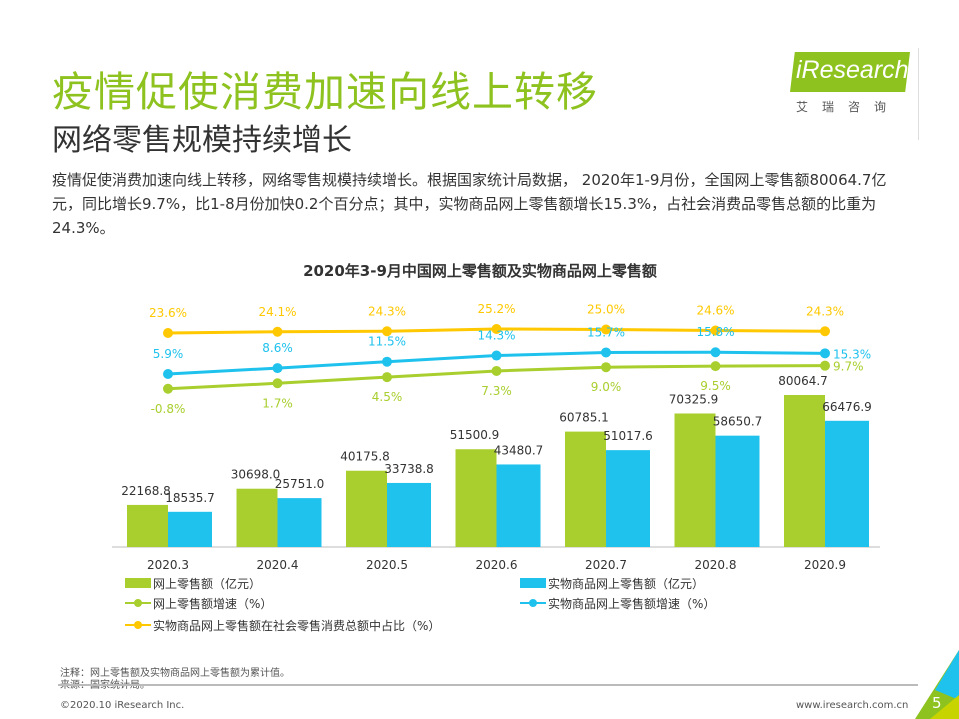 Image resolution: width=959 pixels, height=719 pixels. What do you see at coordinates (606, 387) in the screenshot?
I see `retail-growth-label: 9.0%` at bounding box center [606, 387].